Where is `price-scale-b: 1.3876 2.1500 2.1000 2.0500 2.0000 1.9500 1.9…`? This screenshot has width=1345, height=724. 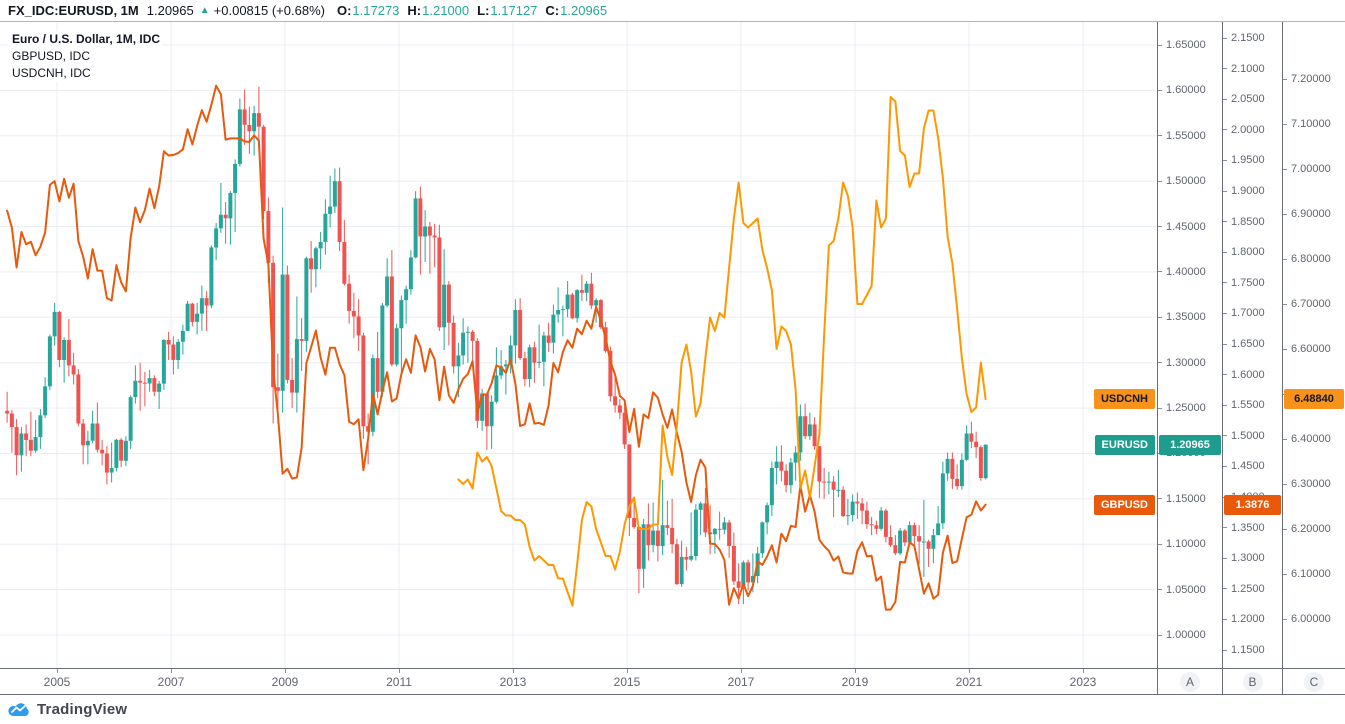 price-scale-b: 1.3876 2.1500 2.1000 2.0500 2.0000 1.9500 1.9… is located at coordinates (1252, 345).